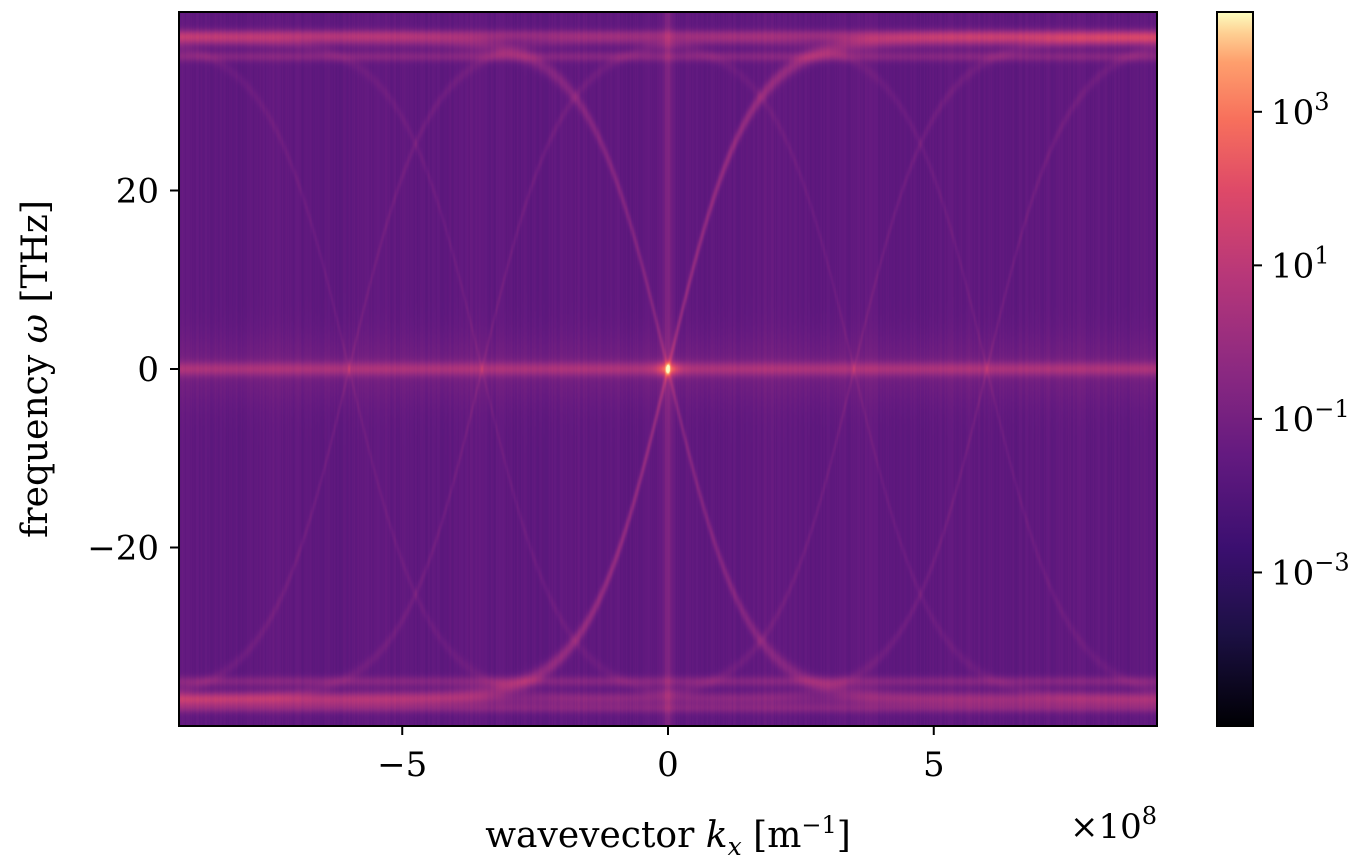  I want to click on x-axis-ticks: −5 0 5, so click(661, 755).